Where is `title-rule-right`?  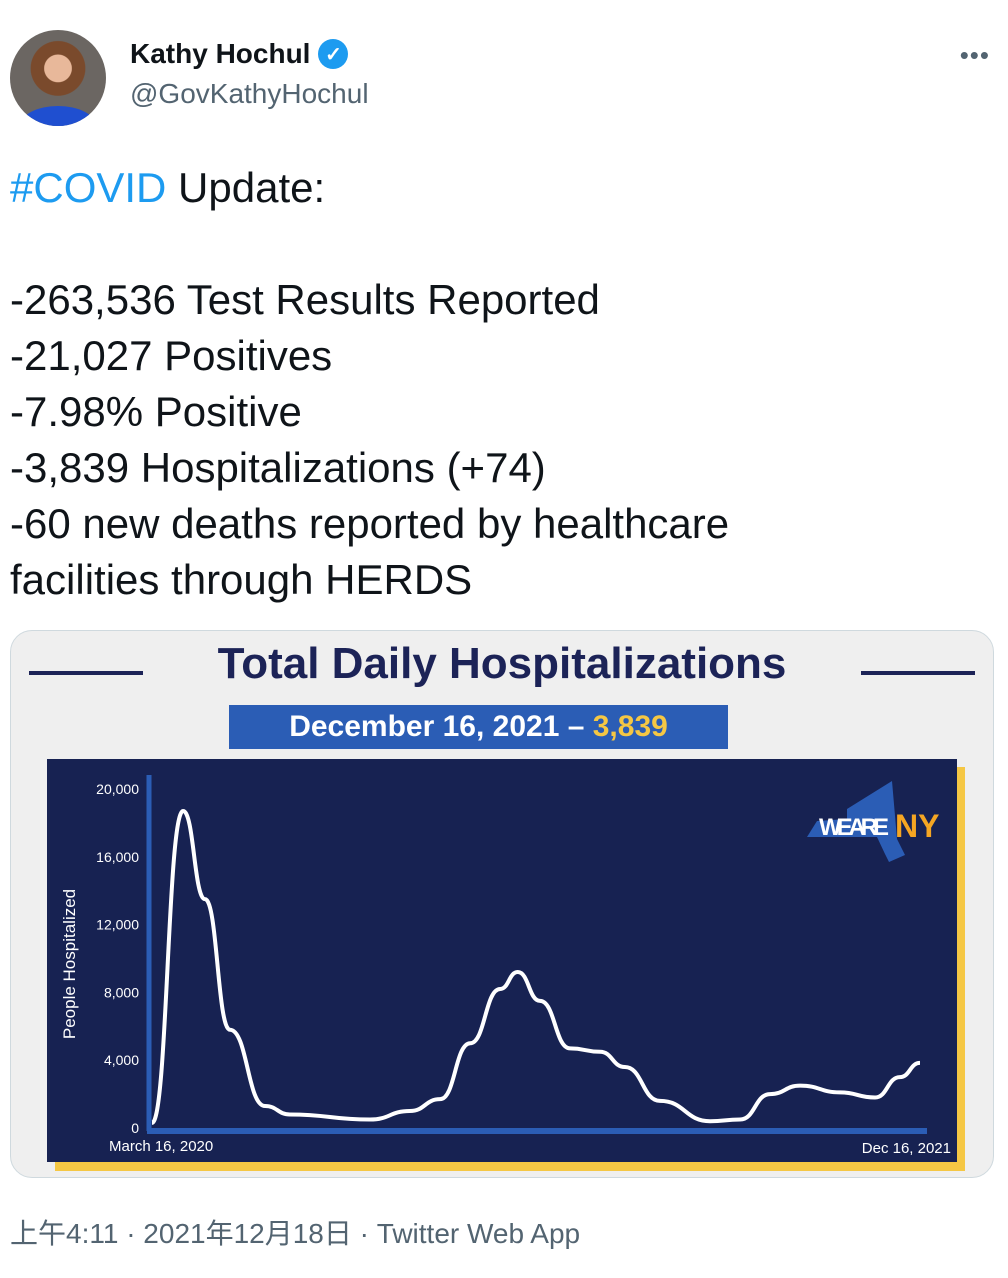
title-rule-right is located at coordinates (918, 673).